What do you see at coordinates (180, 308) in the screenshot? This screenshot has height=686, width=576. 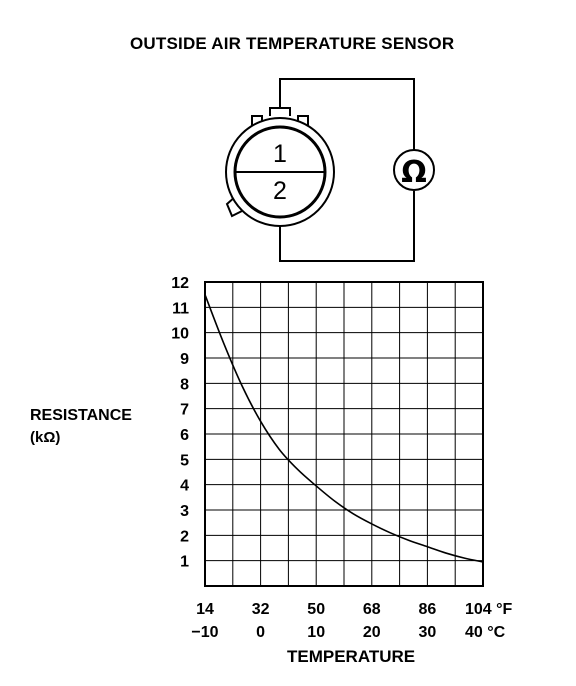 I see `y-tick-label: 11` at bounding box center [180, 308].